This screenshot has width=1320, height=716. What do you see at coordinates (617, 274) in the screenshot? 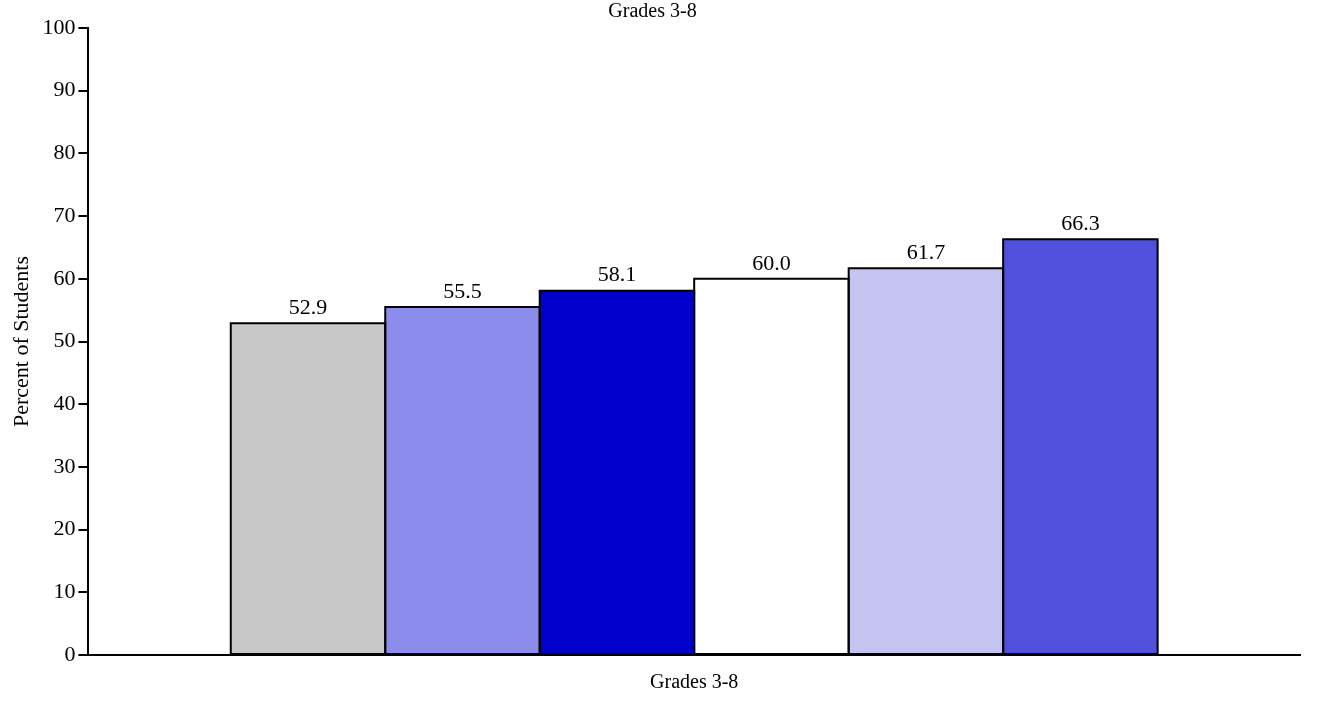
I see `data-label: 58.1` at bounding box center [617, 274].